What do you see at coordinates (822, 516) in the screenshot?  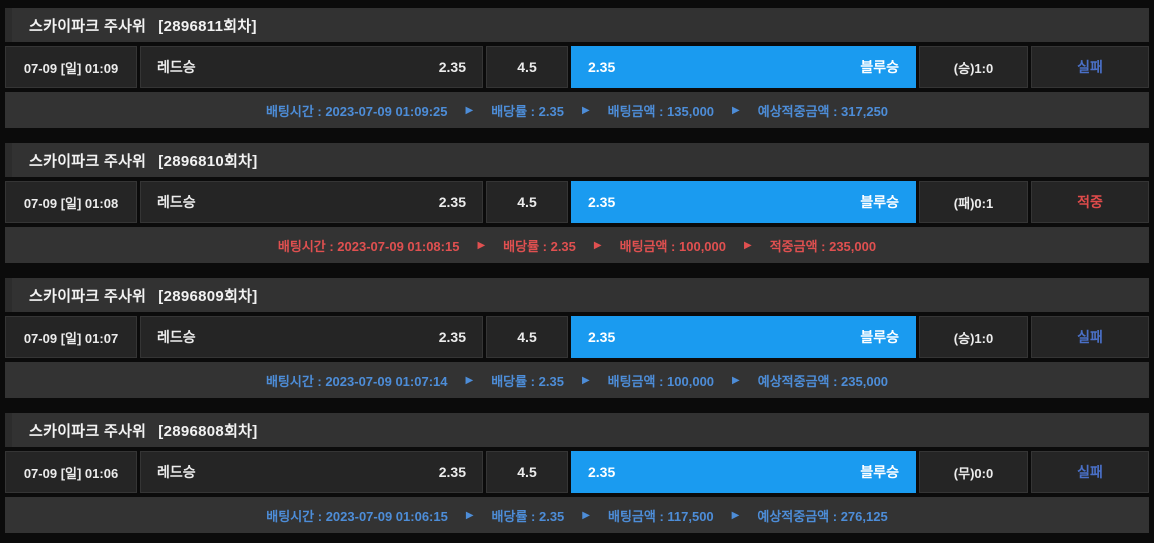 I see `payout-text: 예상적중금액 : 276,125` at bounding box center [822, 516].